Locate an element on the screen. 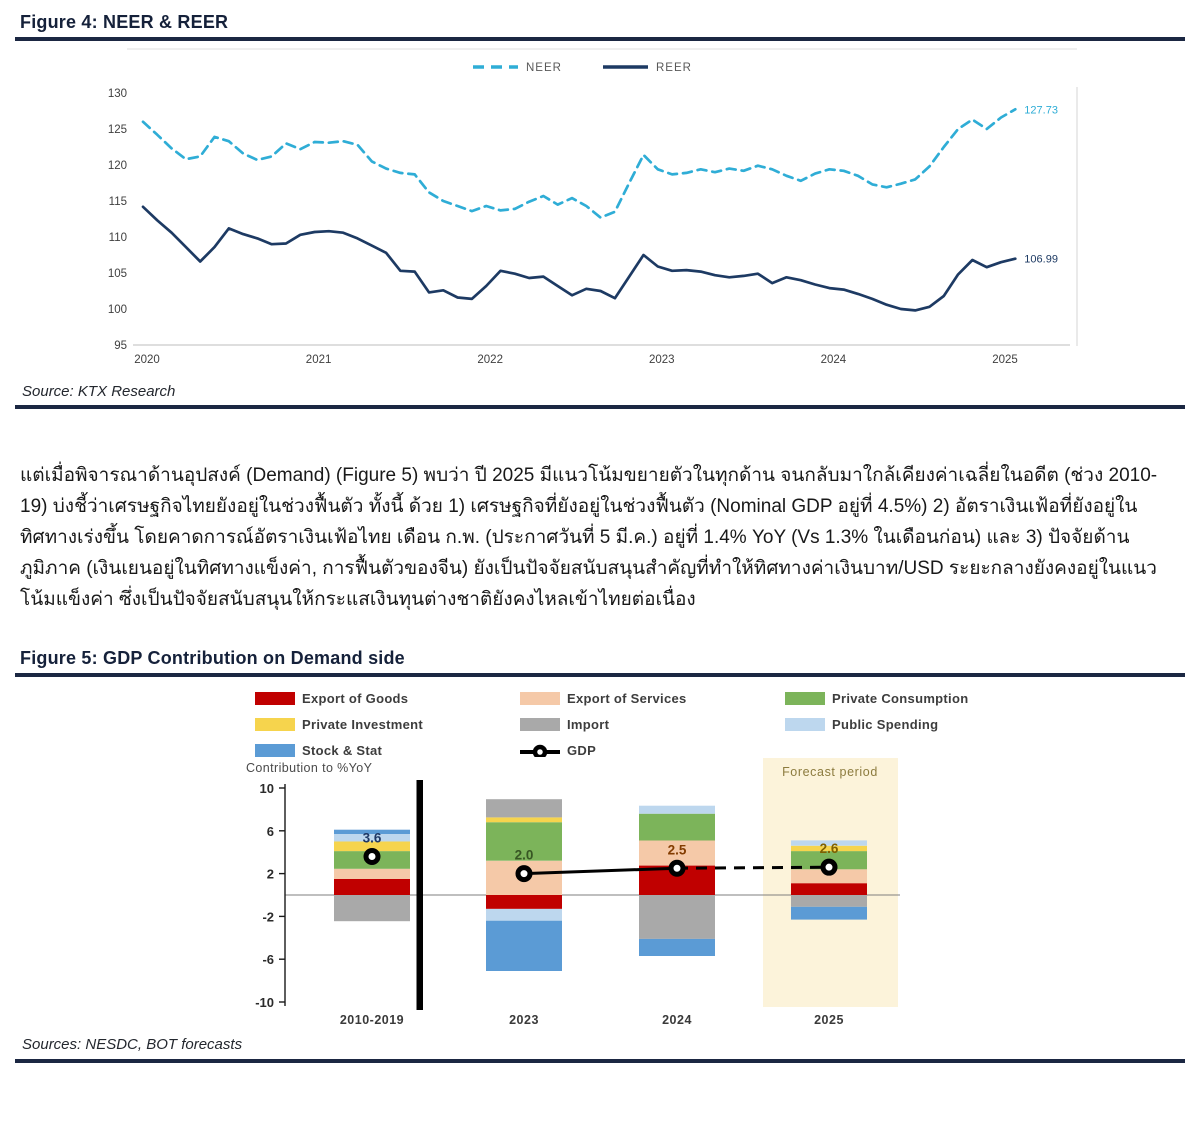  legend-item-investment: Private Investment is located at coordinates (387, 724).